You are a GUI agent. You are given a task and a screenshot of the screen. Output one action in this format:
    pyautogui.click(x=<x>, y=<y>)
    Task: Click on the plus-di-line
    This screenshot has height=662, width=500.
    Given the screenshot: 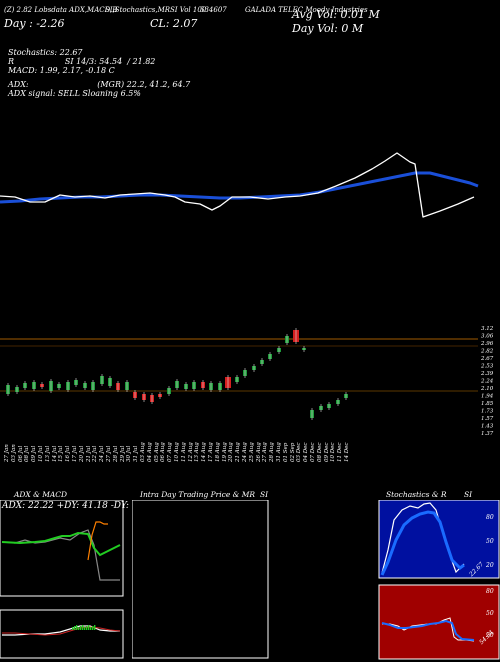 What is the action you would take?
    pyautogui.click(x=61, y=544)
    